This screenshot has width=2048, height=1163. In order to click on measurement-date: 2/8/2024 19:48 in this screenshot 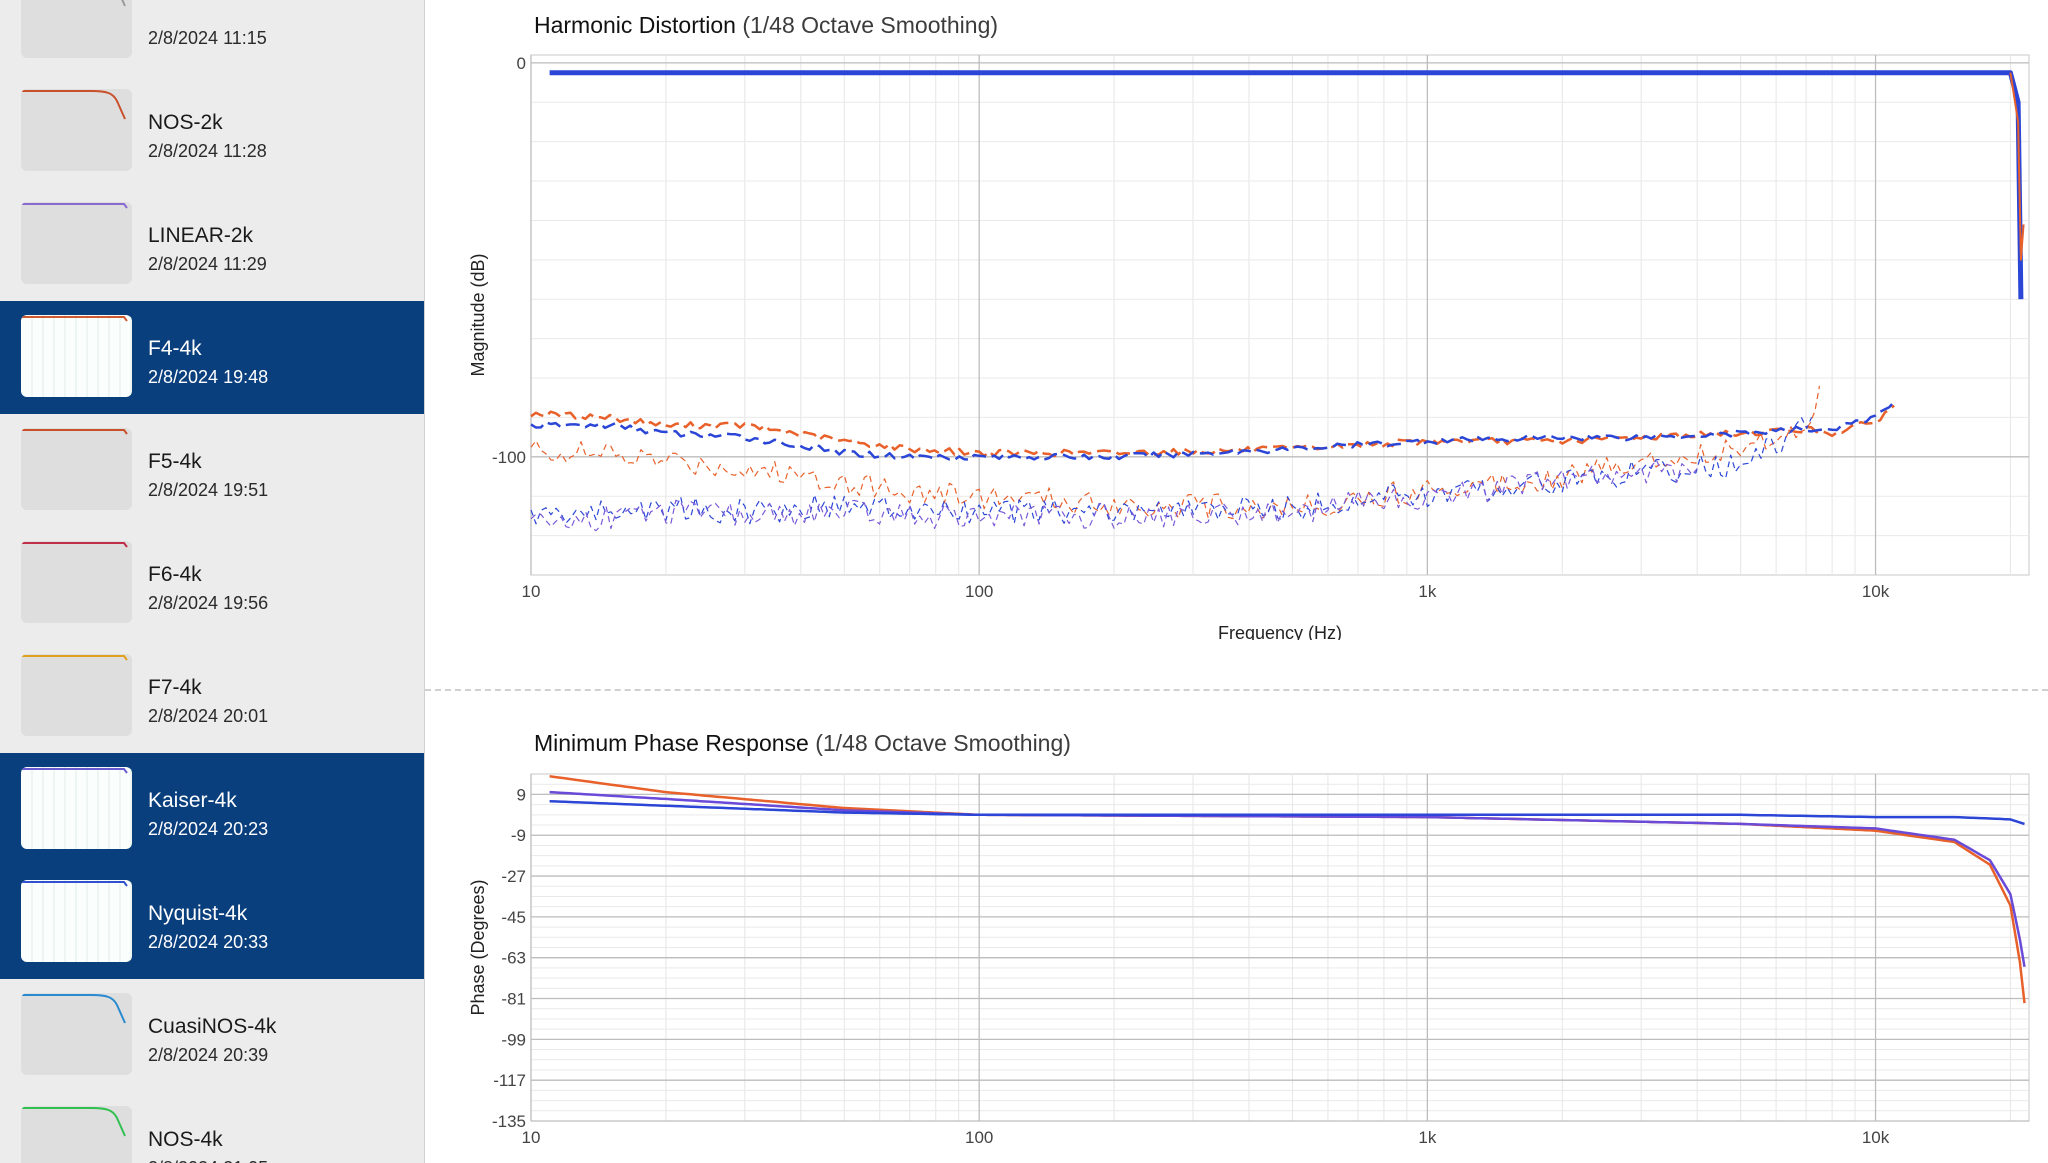, I will do `click(208, 377)`.